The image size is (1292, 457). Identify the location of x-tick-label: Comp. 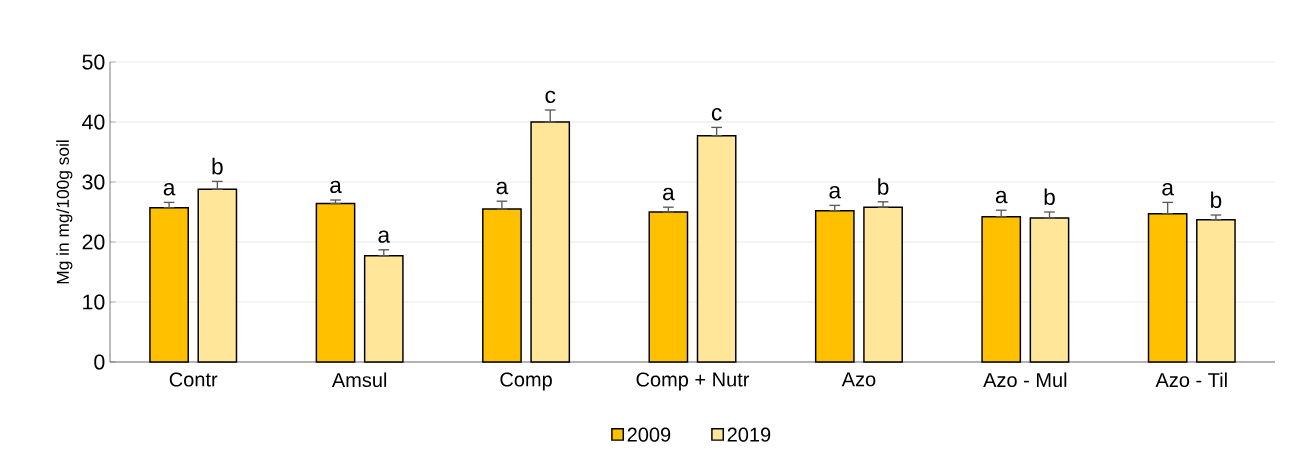
(526, 381).